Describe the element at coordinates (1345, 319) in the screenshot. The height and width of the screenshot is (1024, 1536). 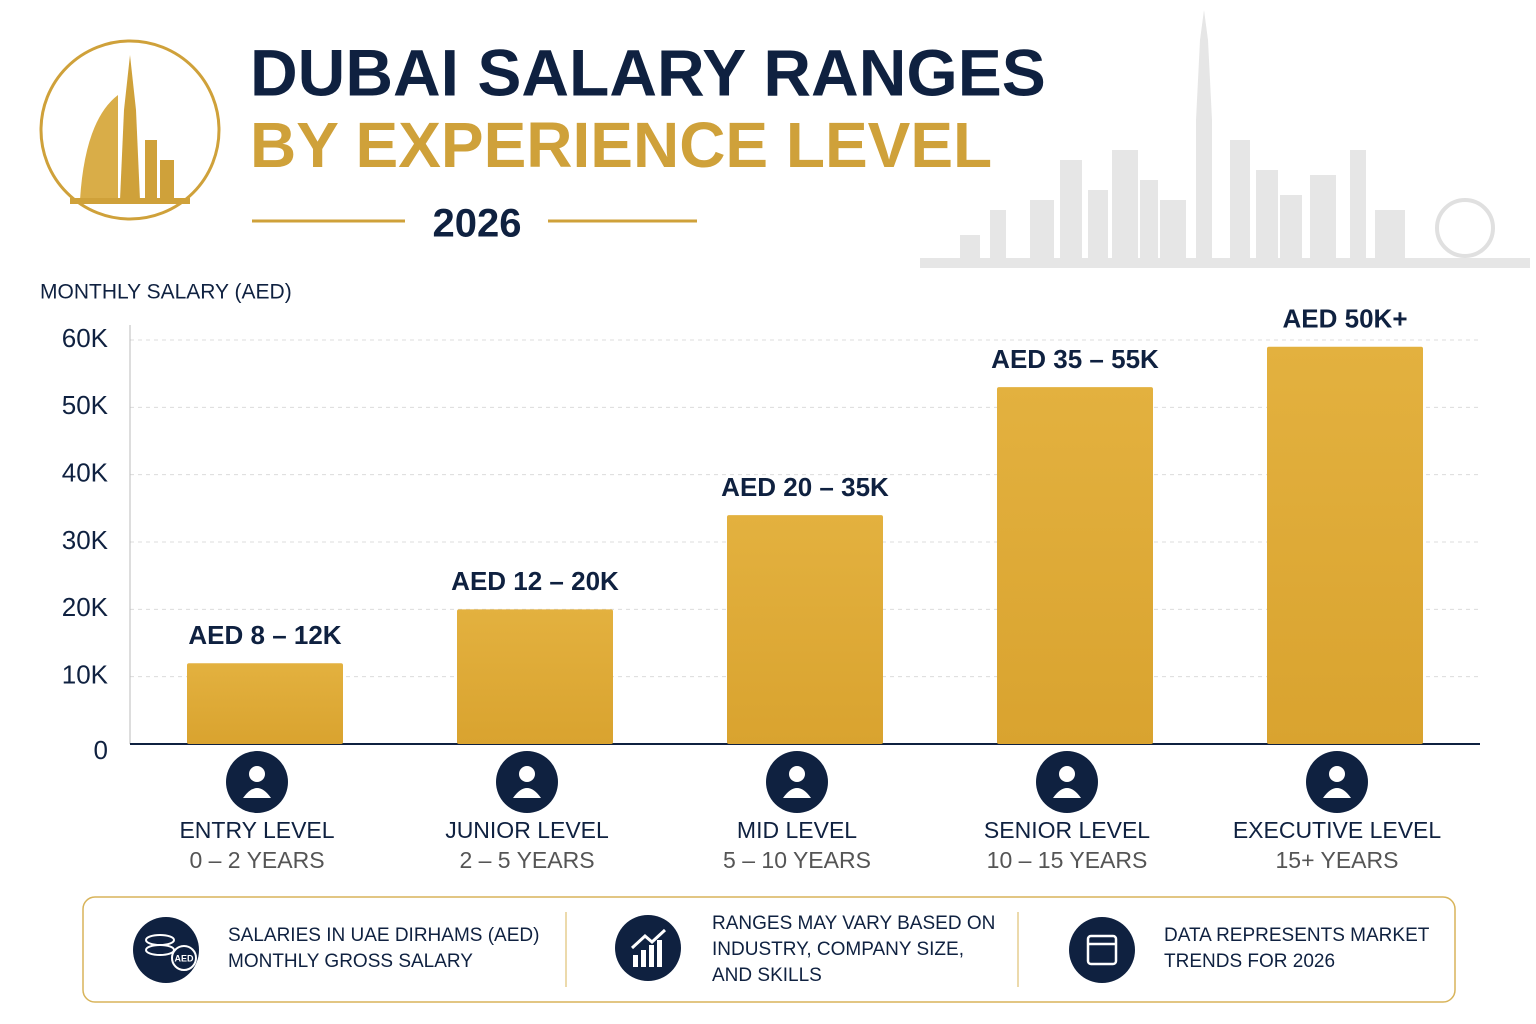
I see `range-label: AED 50K+` at that location.